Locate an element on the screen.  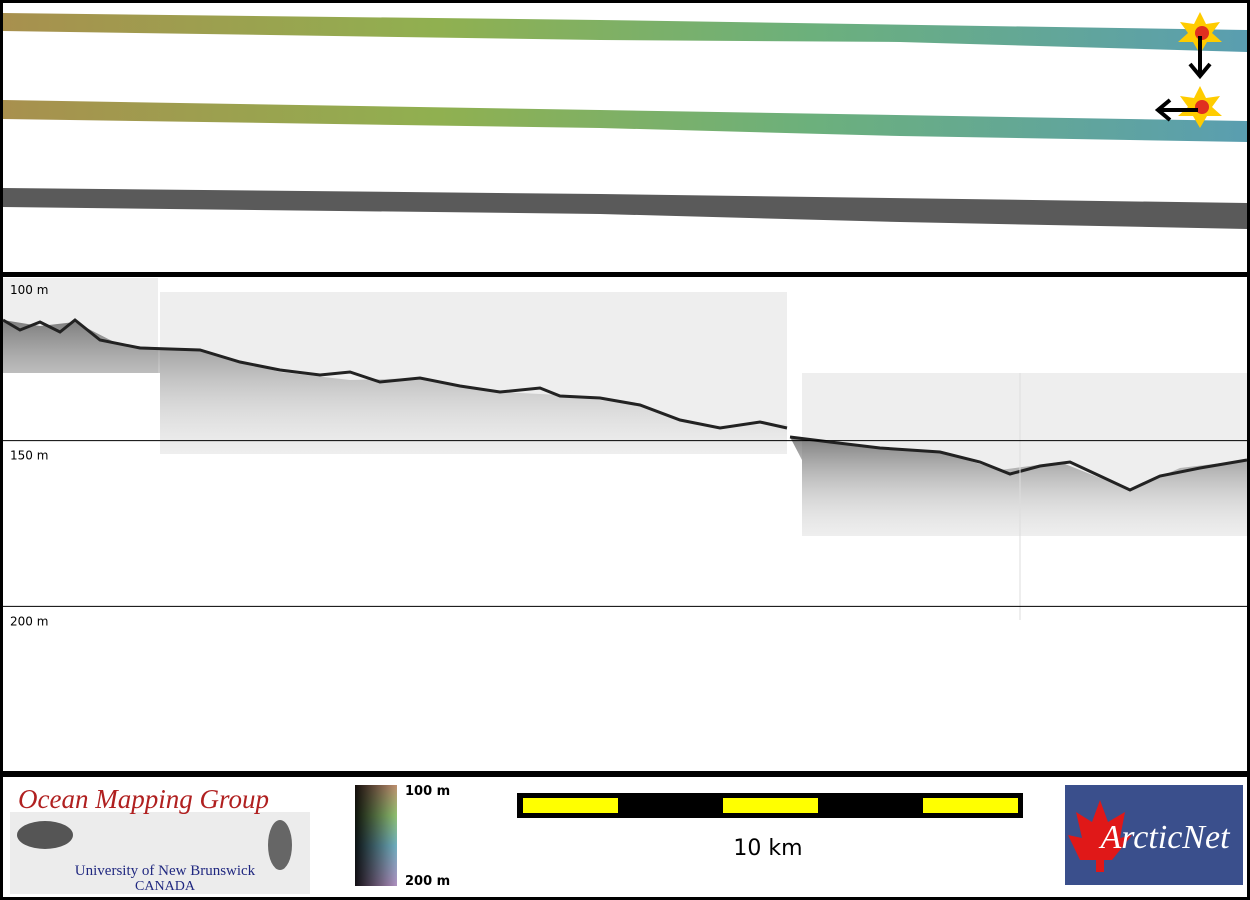
depth-label: 100 m is located at coordinates (29, 290).